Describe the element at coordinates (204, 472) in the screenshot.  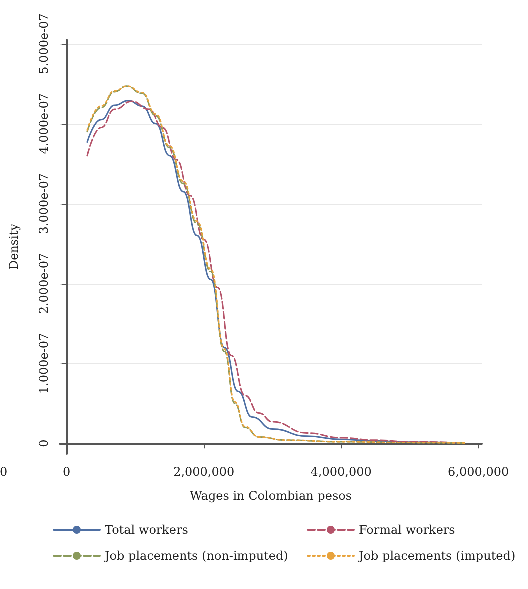
I see `x-tick-label: 2,000,000` at that location.